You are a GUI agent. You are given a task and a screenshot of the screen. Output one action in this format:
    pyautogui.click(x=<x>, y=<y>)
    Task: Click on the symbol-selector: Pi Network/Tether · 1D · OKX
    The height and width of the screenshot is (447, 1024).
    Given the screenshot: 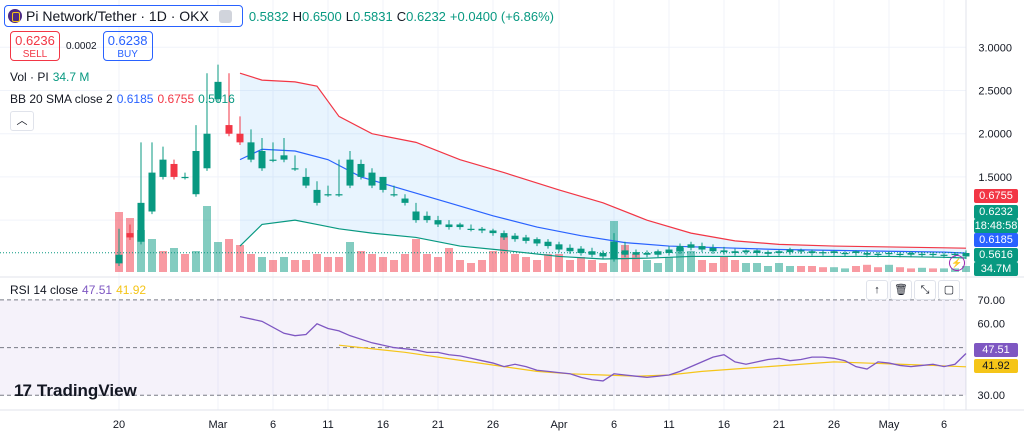 What is the action you would take?
    pyautogui.click(x=123, y=16)
    